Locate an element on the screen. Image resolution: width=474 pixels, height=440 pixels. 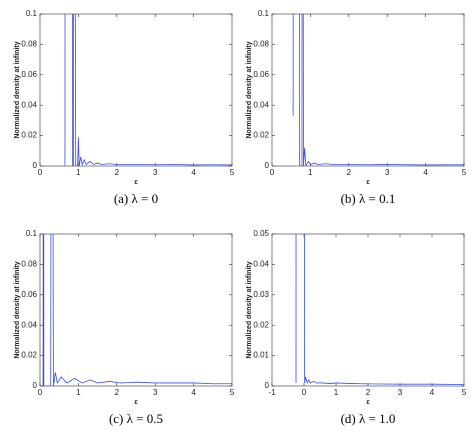
x-tick-label: -1 is located at coordinates (272, 392).